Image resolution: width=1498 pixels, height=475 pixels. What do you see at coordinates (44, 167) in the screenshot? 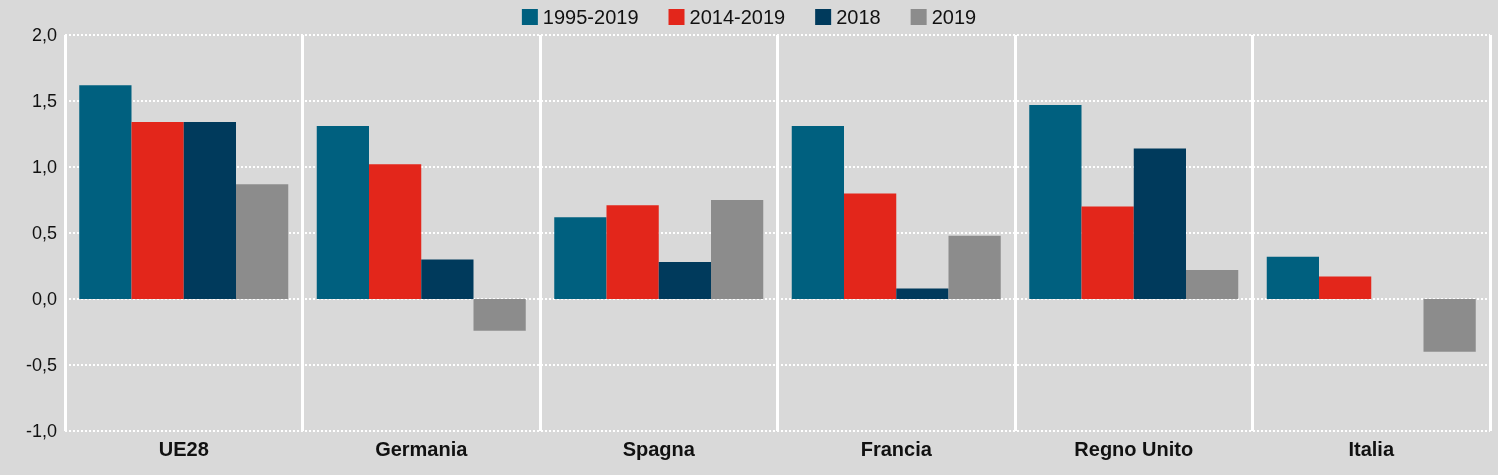
I see `y-tick-label: 1,0` at bounding box center [44, 167].